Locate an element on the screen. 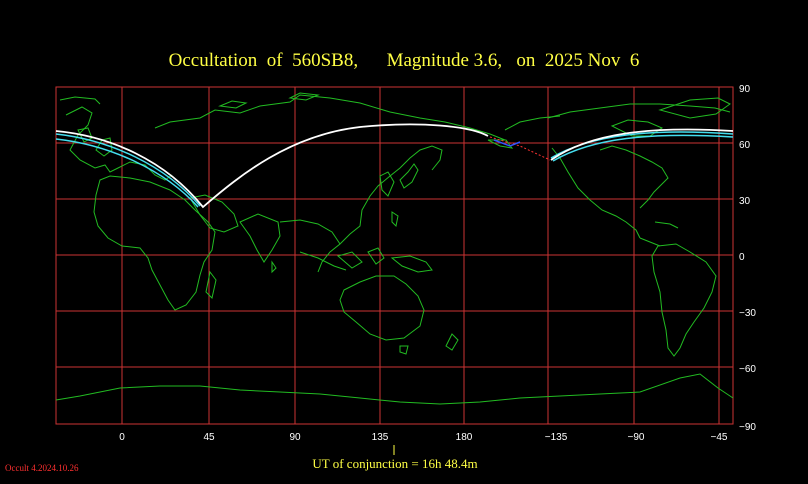  lon-label: −90 is located at coordinates (636, 437).